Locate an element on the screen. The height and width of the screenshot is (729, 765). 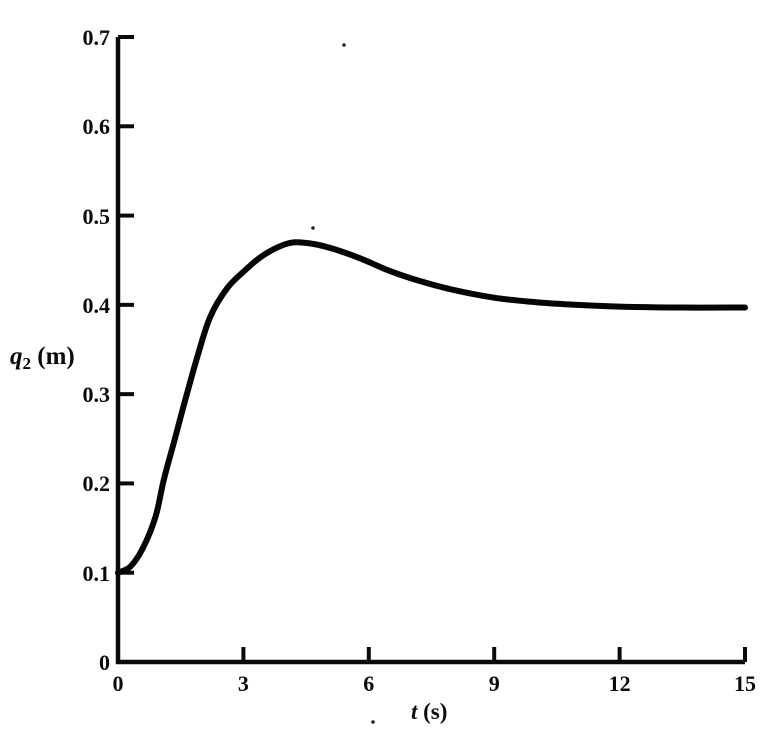
y-axis-label: q2 (m) is located at coordinates (42, 358).